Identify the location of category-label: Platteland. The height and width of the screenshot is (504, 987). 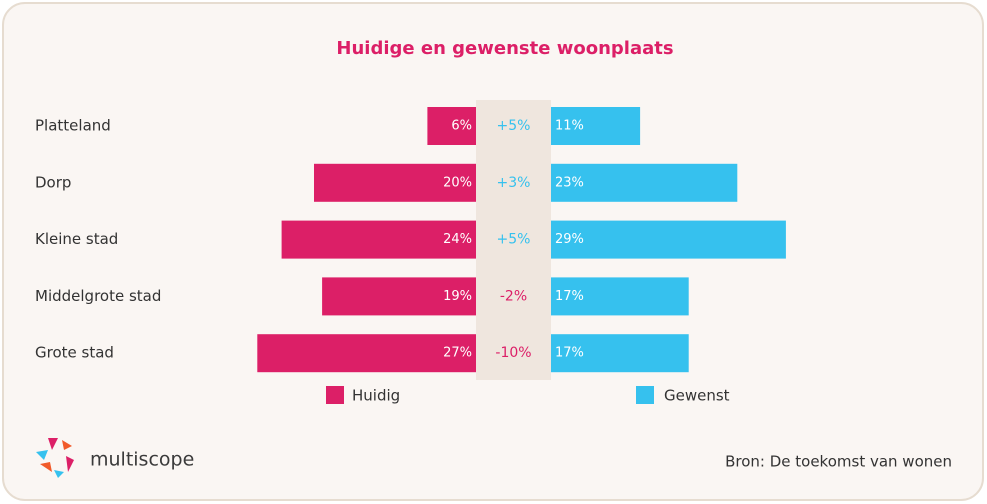
(73, 126).